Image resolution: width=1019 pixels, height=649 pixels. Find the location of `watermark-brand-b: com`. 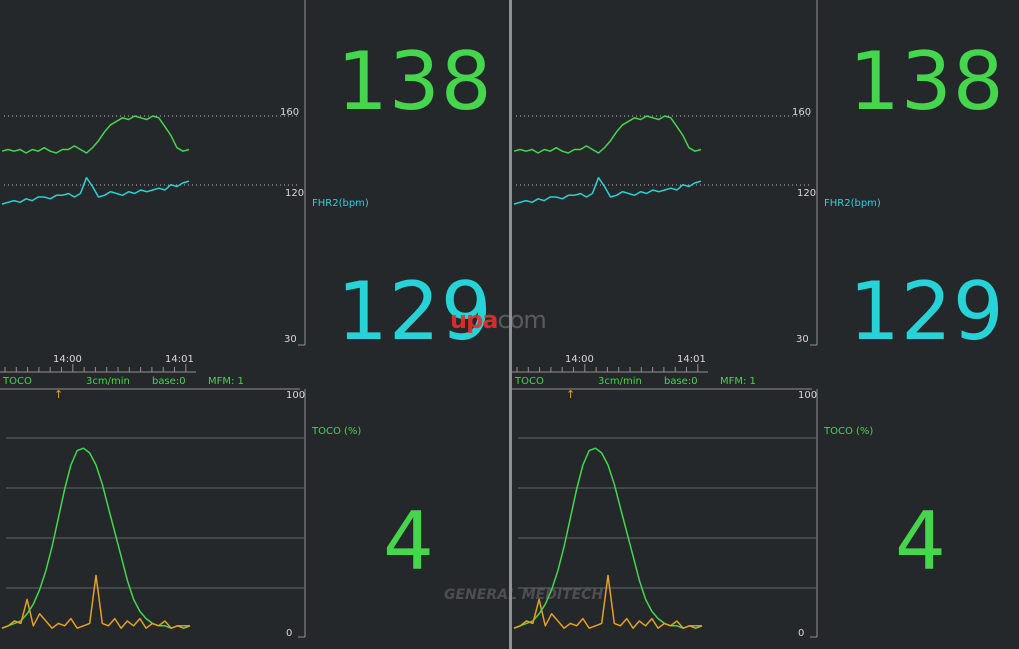

watermark-brand-b: com is located at coordinates (521, 320).